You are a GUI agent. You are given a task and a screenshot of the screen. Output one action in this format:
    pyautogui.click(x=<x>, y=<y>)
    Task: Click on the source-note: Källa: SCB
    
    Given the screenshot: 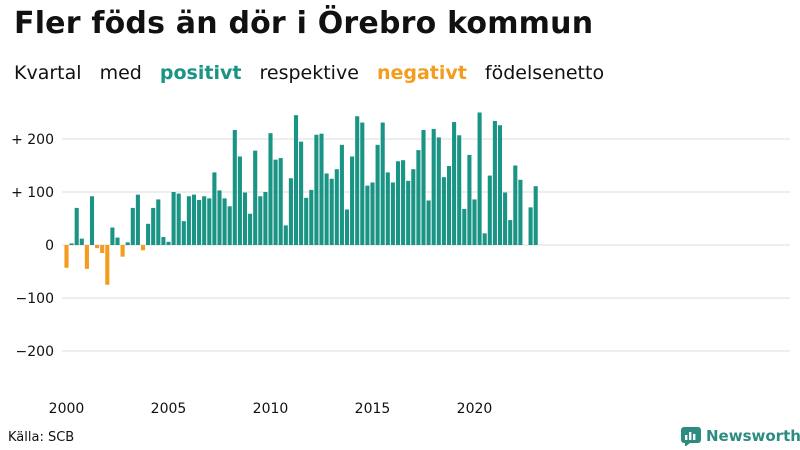 What is the action you would take?
    pyautogui.click(x=41, y=437)
    